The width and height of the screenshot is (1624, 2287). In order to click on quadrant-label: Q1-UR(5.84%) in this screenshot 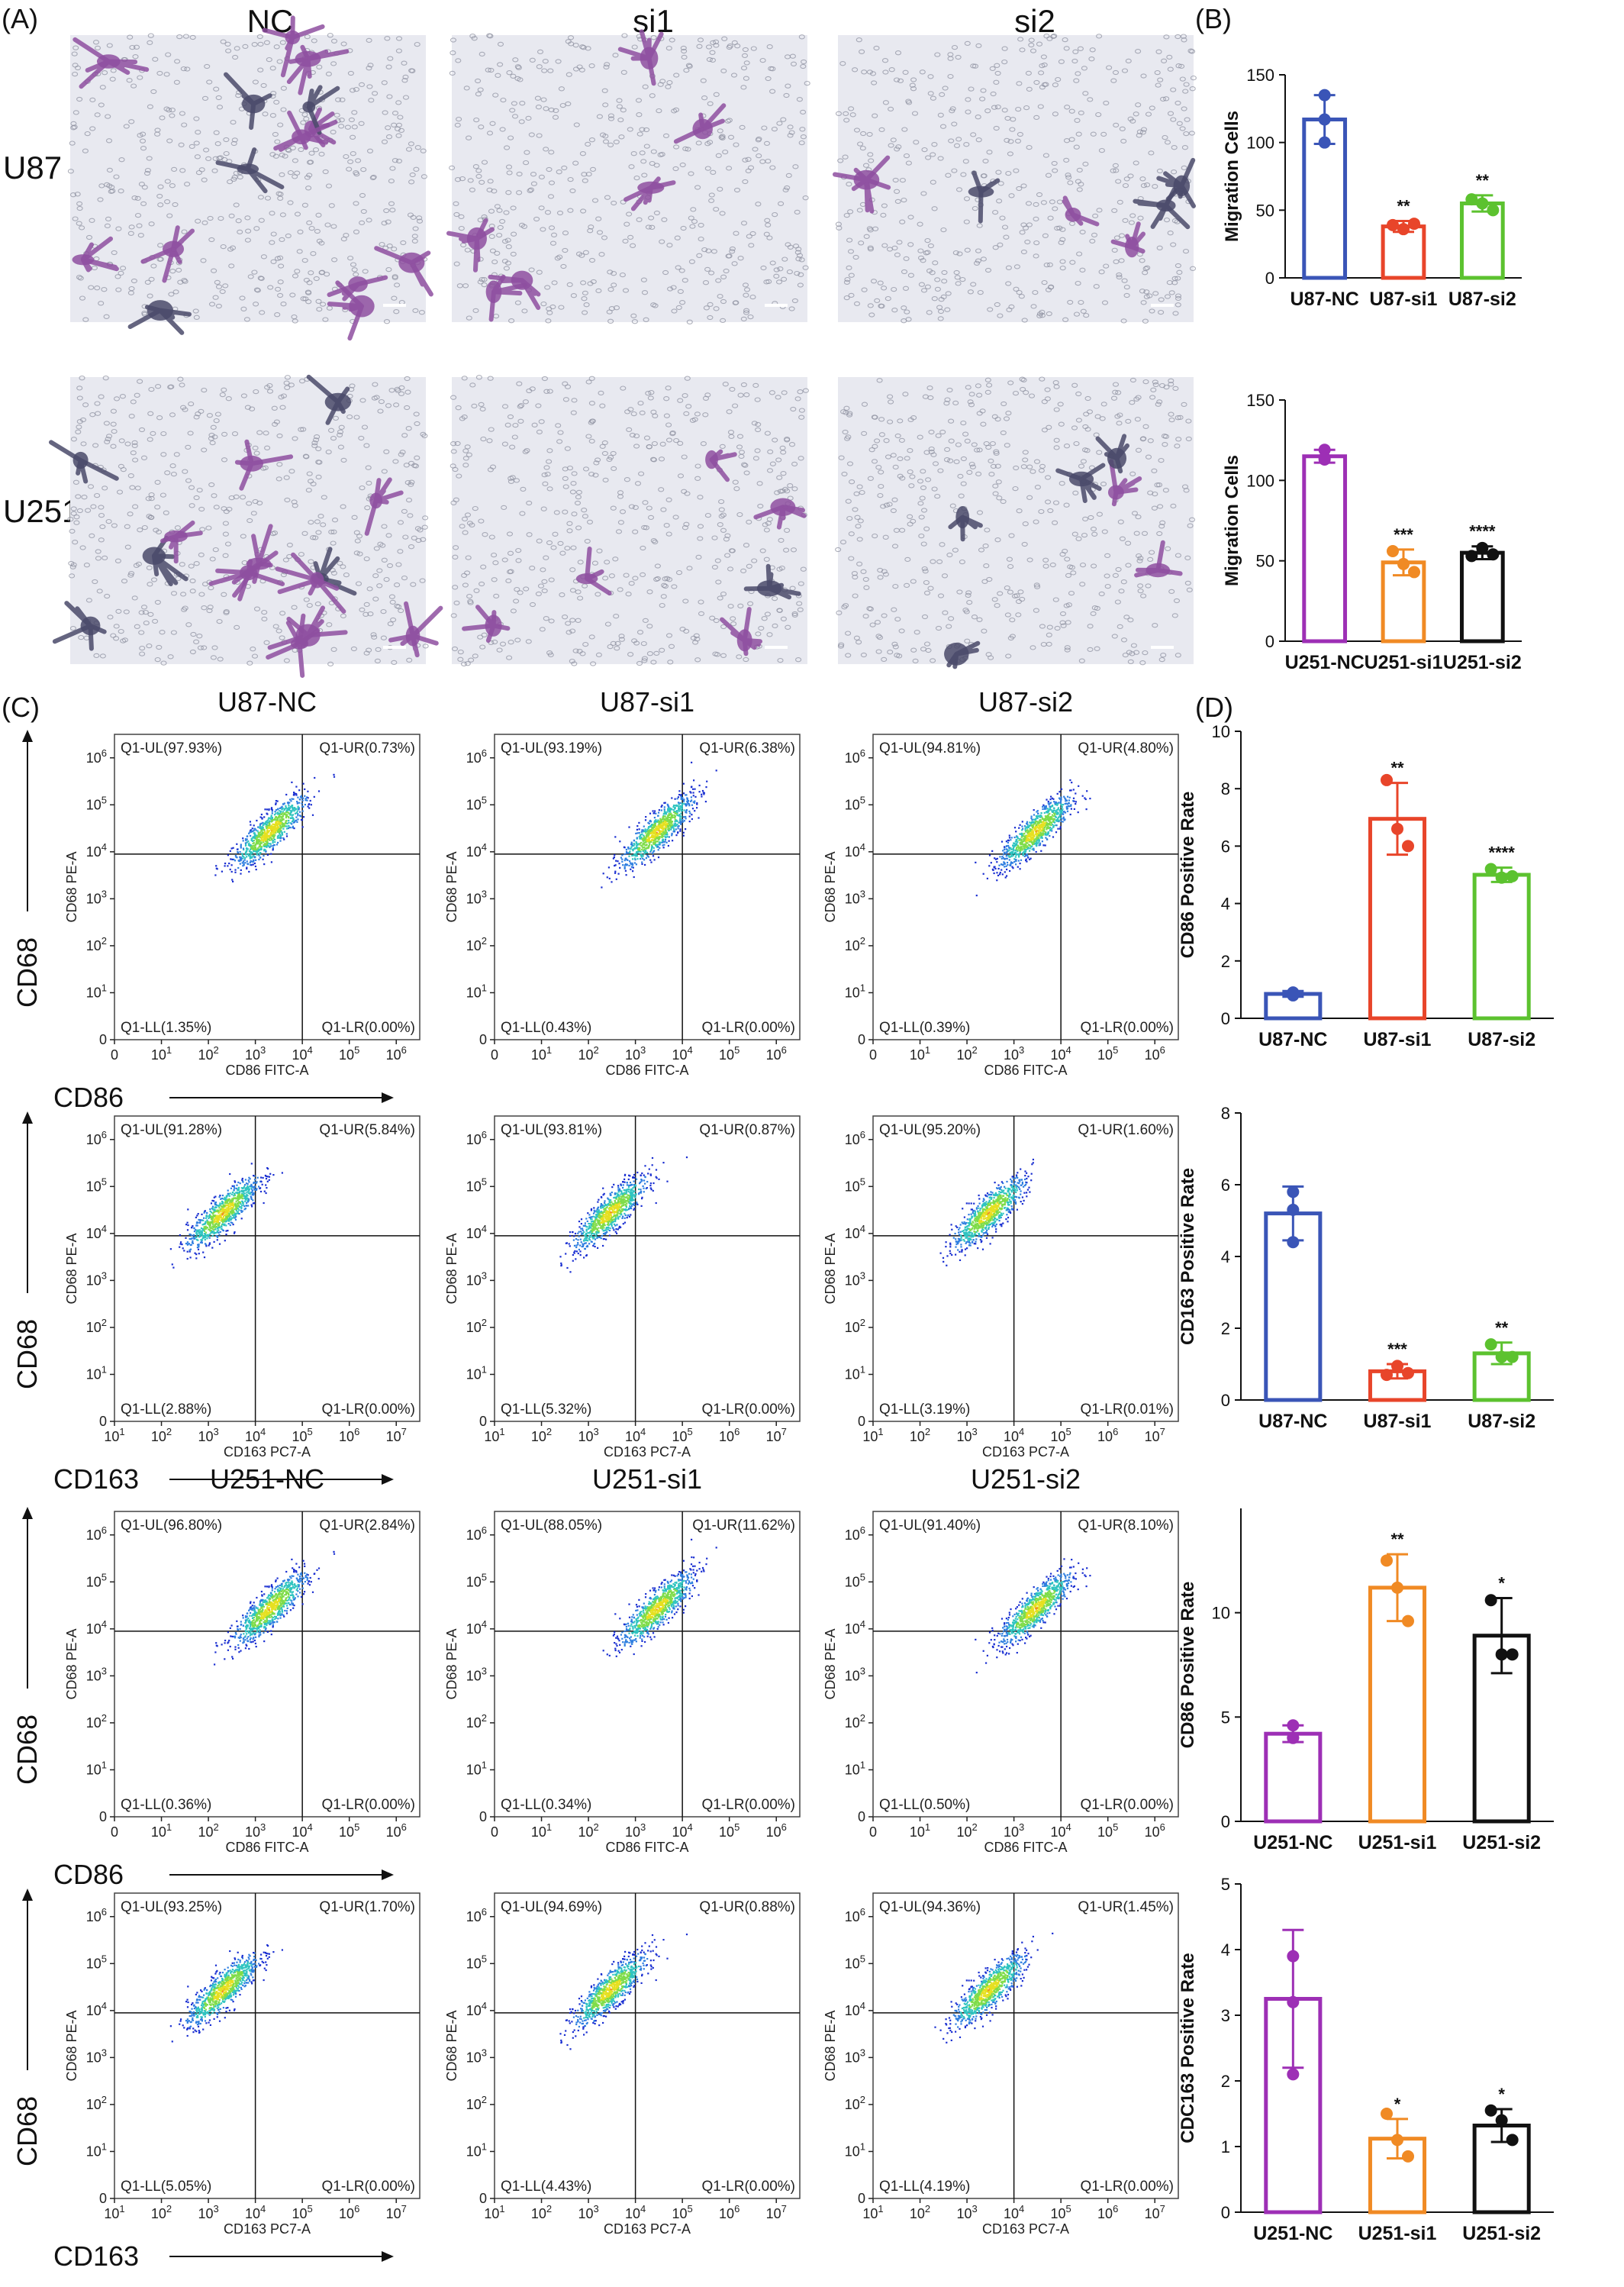, I will do `click(367, 1130)`.